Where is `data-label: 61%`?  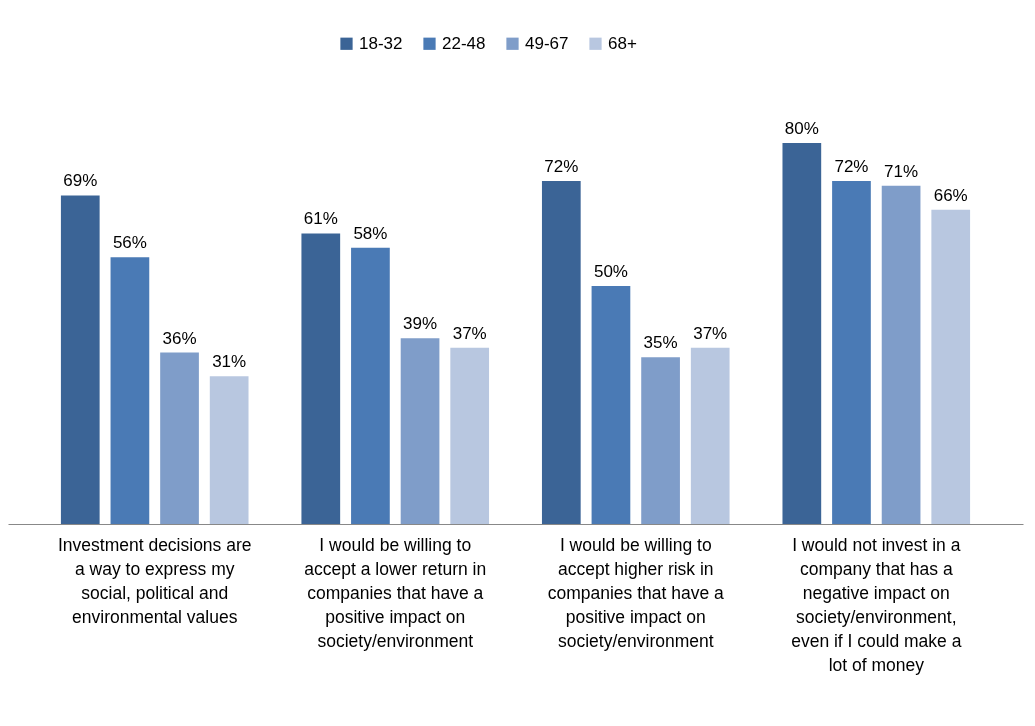
data-label: 61% is located at coordinates (320, 219).